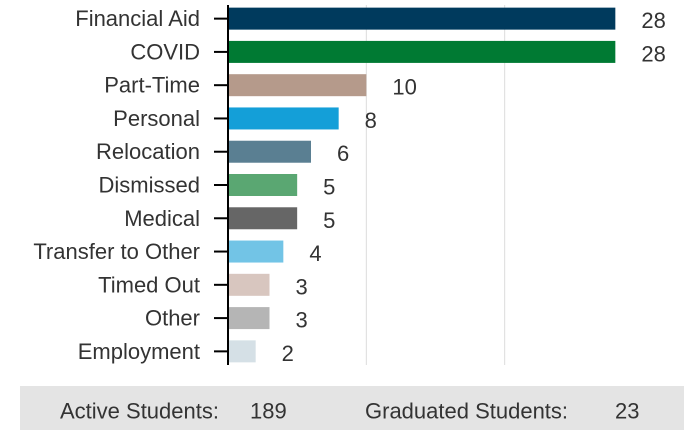 The image size is (684, 430). I want to click on footer-value: 189, so click(268, 411).